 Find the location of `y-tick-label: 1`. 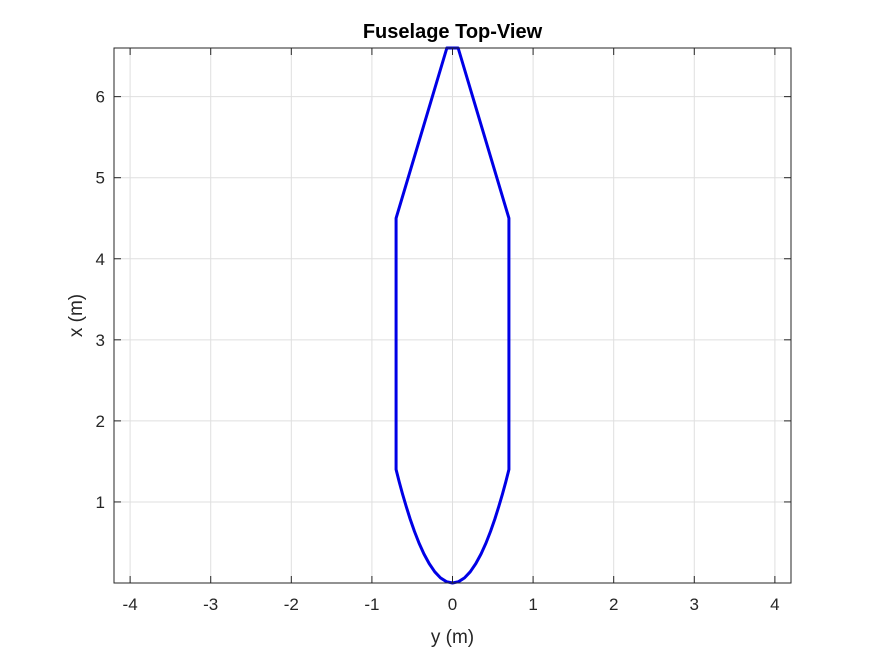

y-tick-label: 1 is located at coordinates (100, 502).